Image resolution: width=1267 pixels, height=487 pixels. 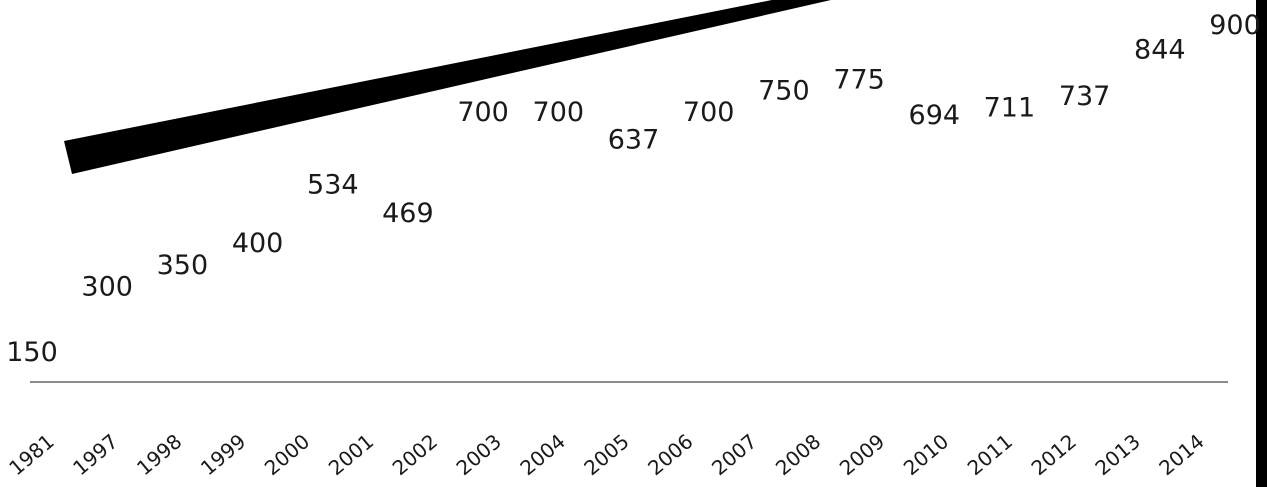 What do you see at coordinates (1261, 243) in the screenshot?
I see `right-edge-border` at bounding box center [1261, 243].